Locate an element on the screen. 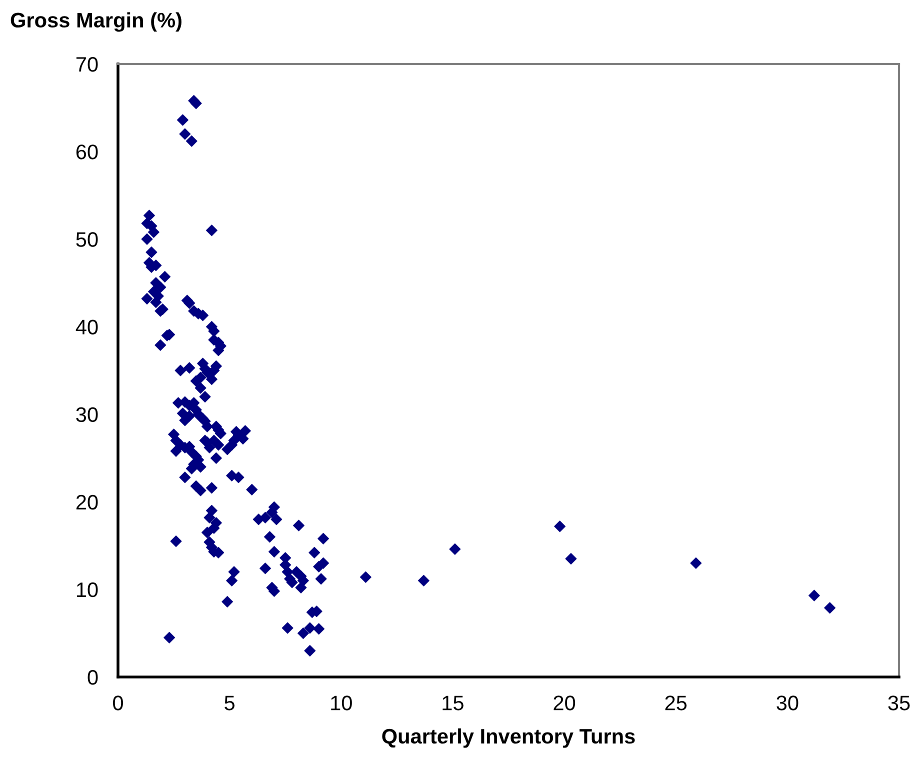 This screenshot has width=921, height=770. x-tick-label: 0 is located at coordinates (118, 703).